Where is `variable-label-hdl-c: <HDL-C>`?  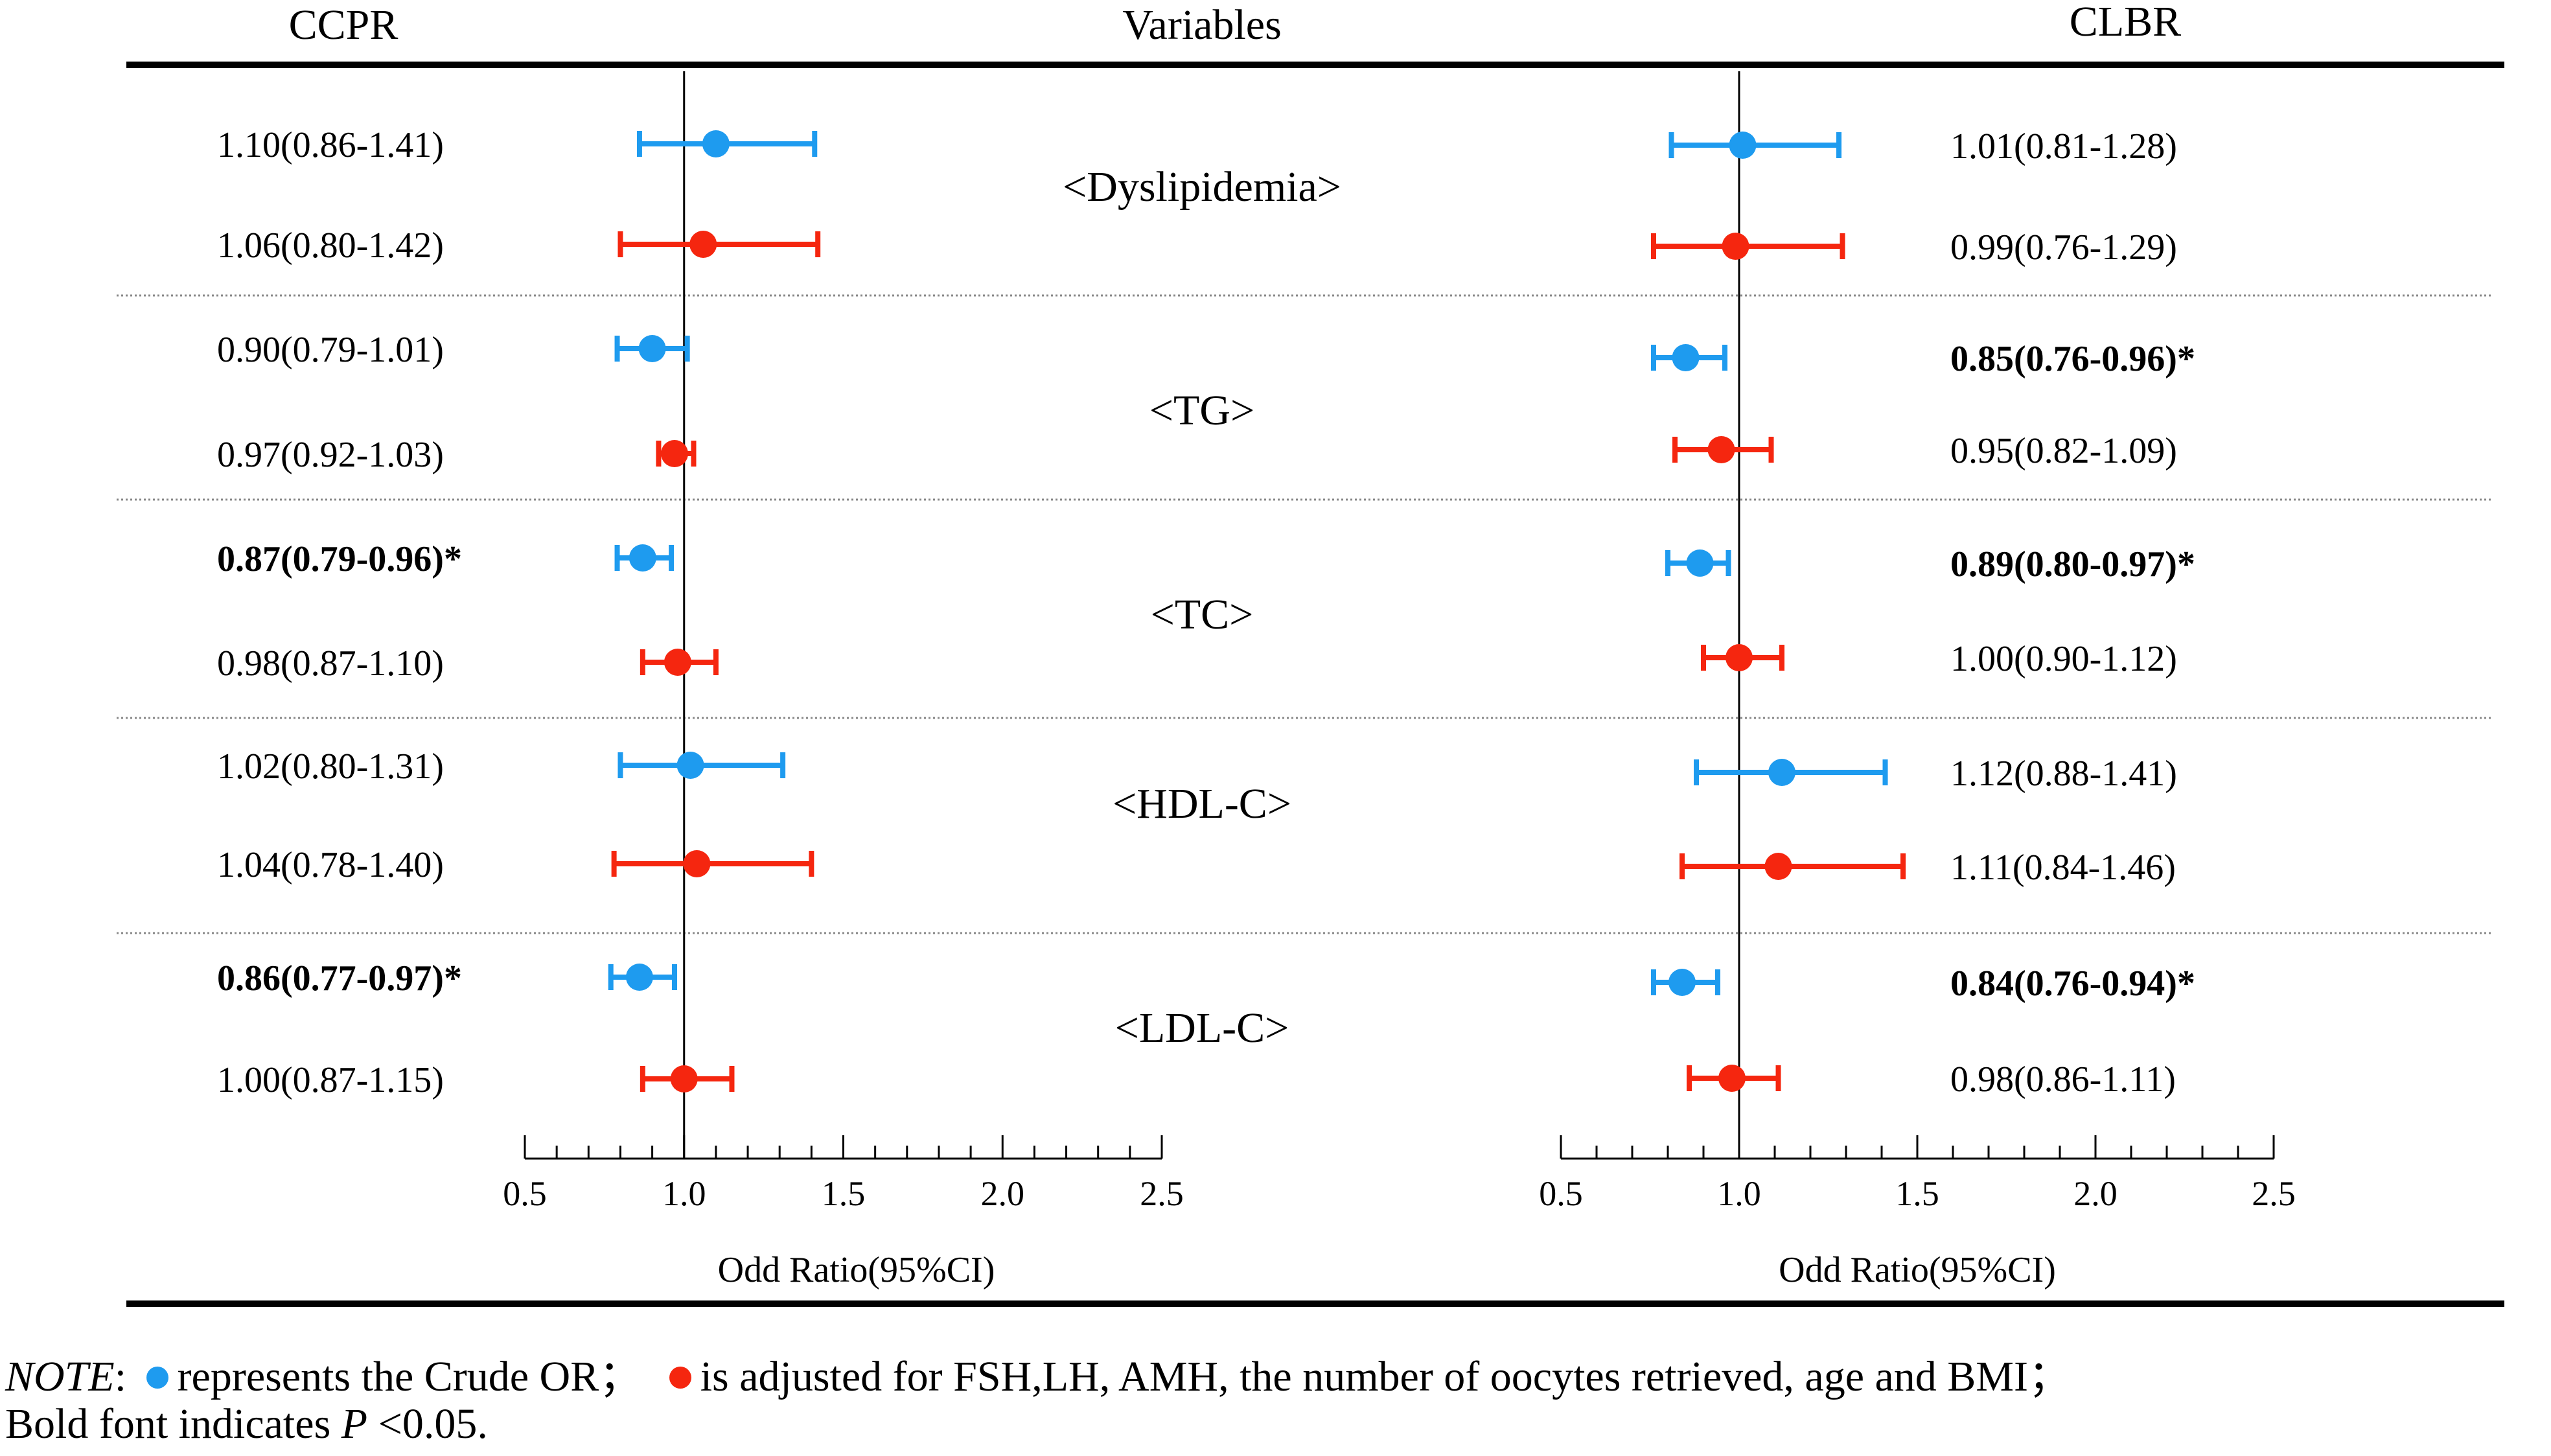
variable-label-hdl-c: <HDL-C> is located at coordinates (1202, 803).